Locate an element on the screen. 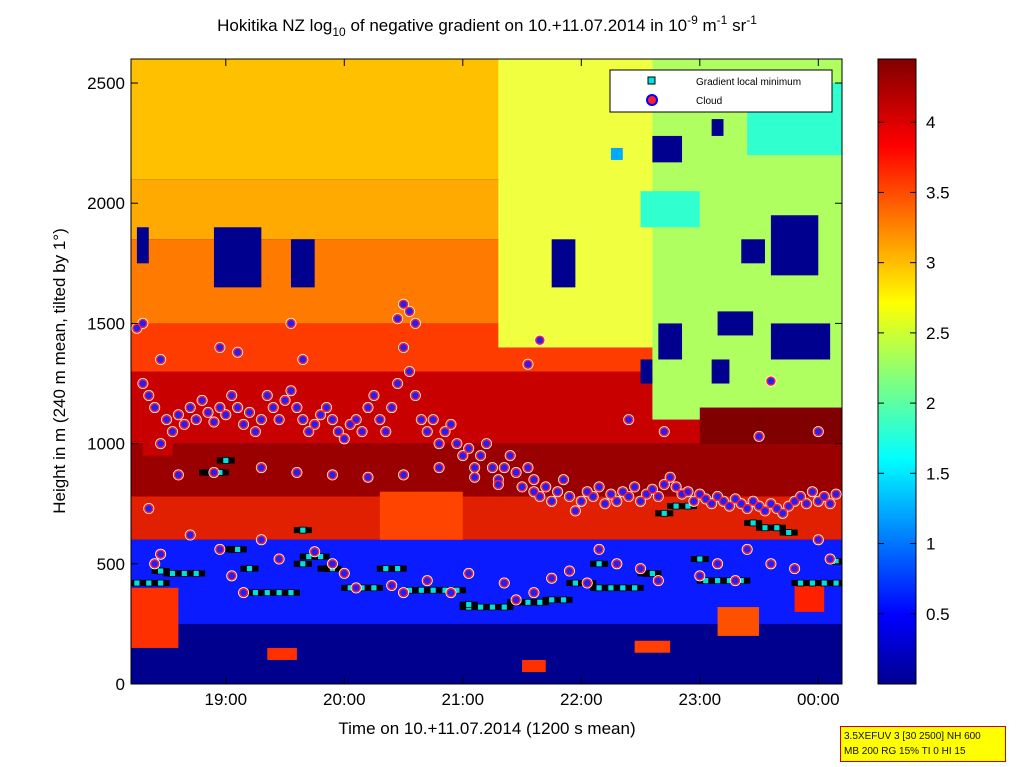 The image size is (1023, 767). y-tick-label: 2500 is located at coordinates (106, 83).